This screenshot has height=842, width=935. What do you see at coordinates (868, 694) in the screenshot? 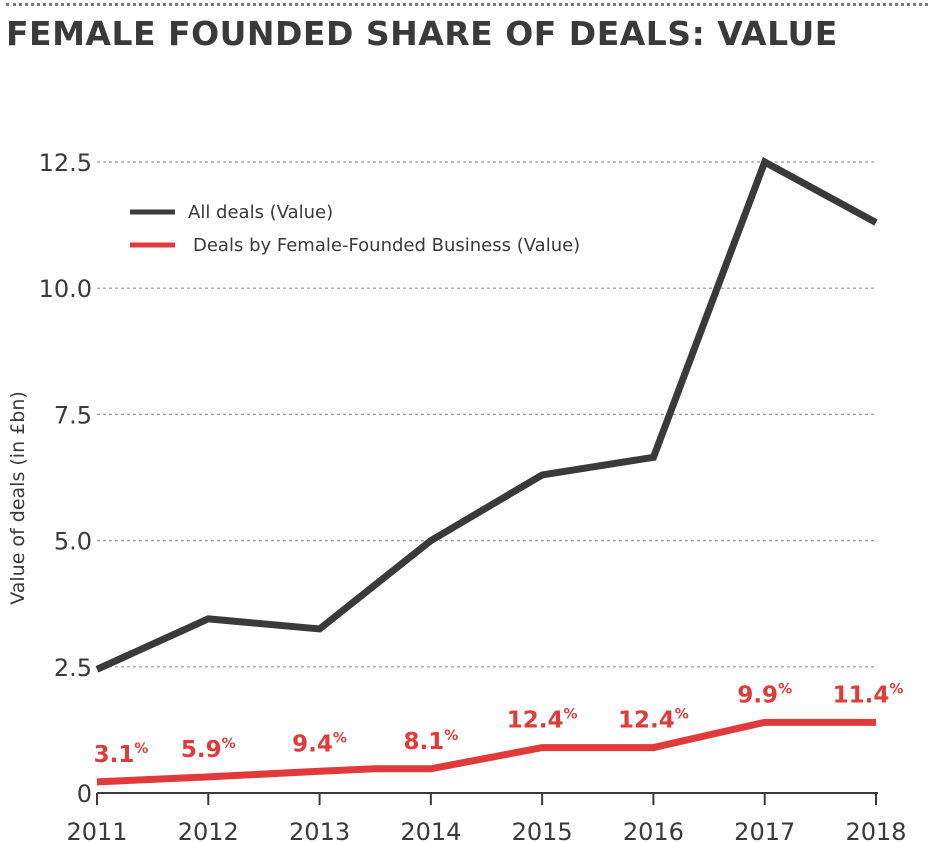
I see `data-label: 11.4%` at bounding box center [868, 694].